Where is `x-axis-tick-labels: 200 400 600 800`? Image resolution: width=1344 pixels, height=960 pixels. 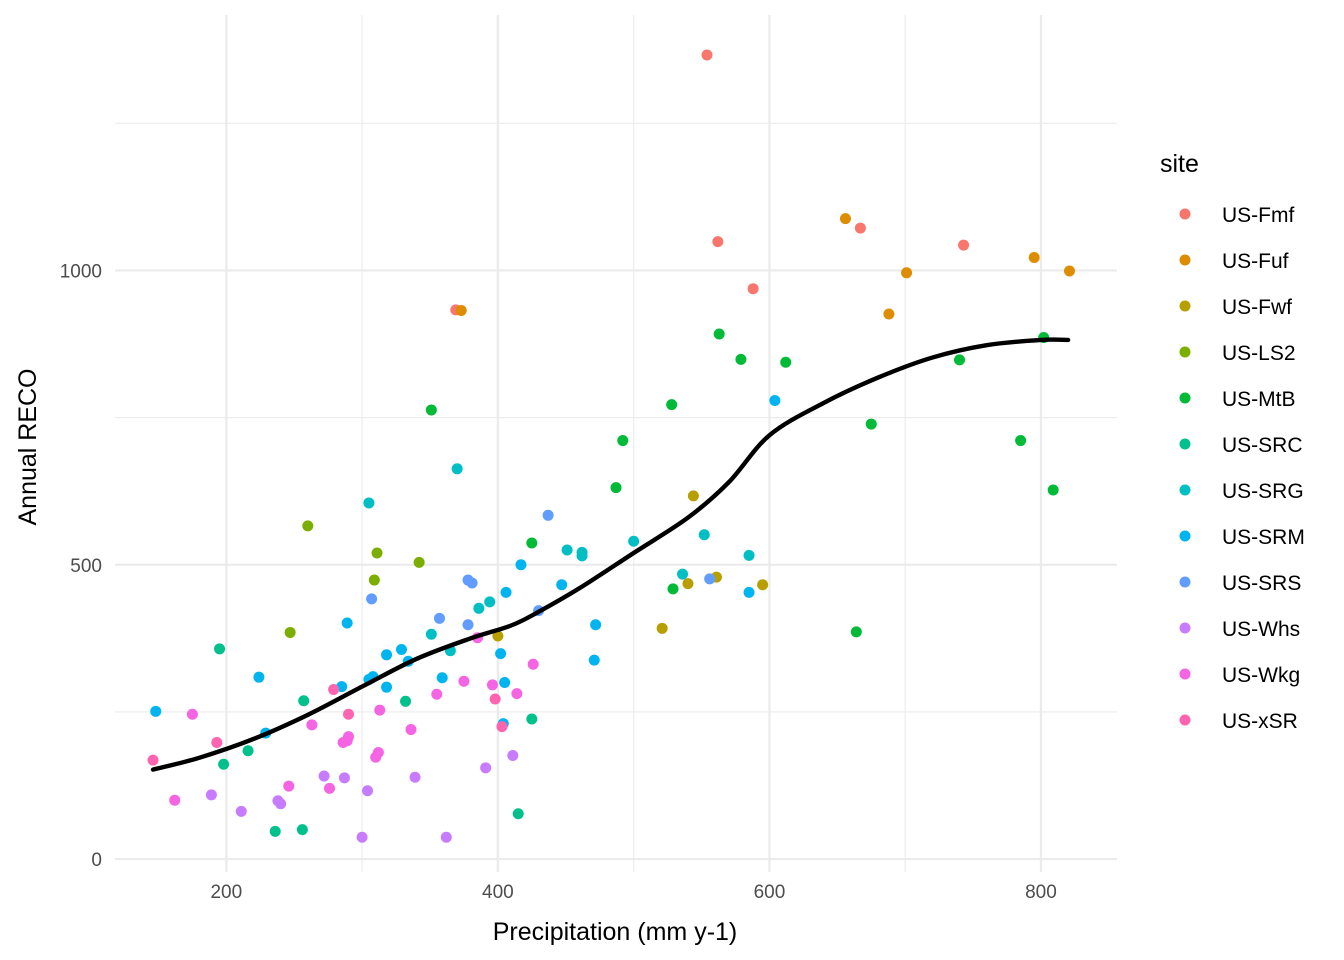 x-axis-tick-labels: 200 400 600 800 is located at coordinates (633, 892).